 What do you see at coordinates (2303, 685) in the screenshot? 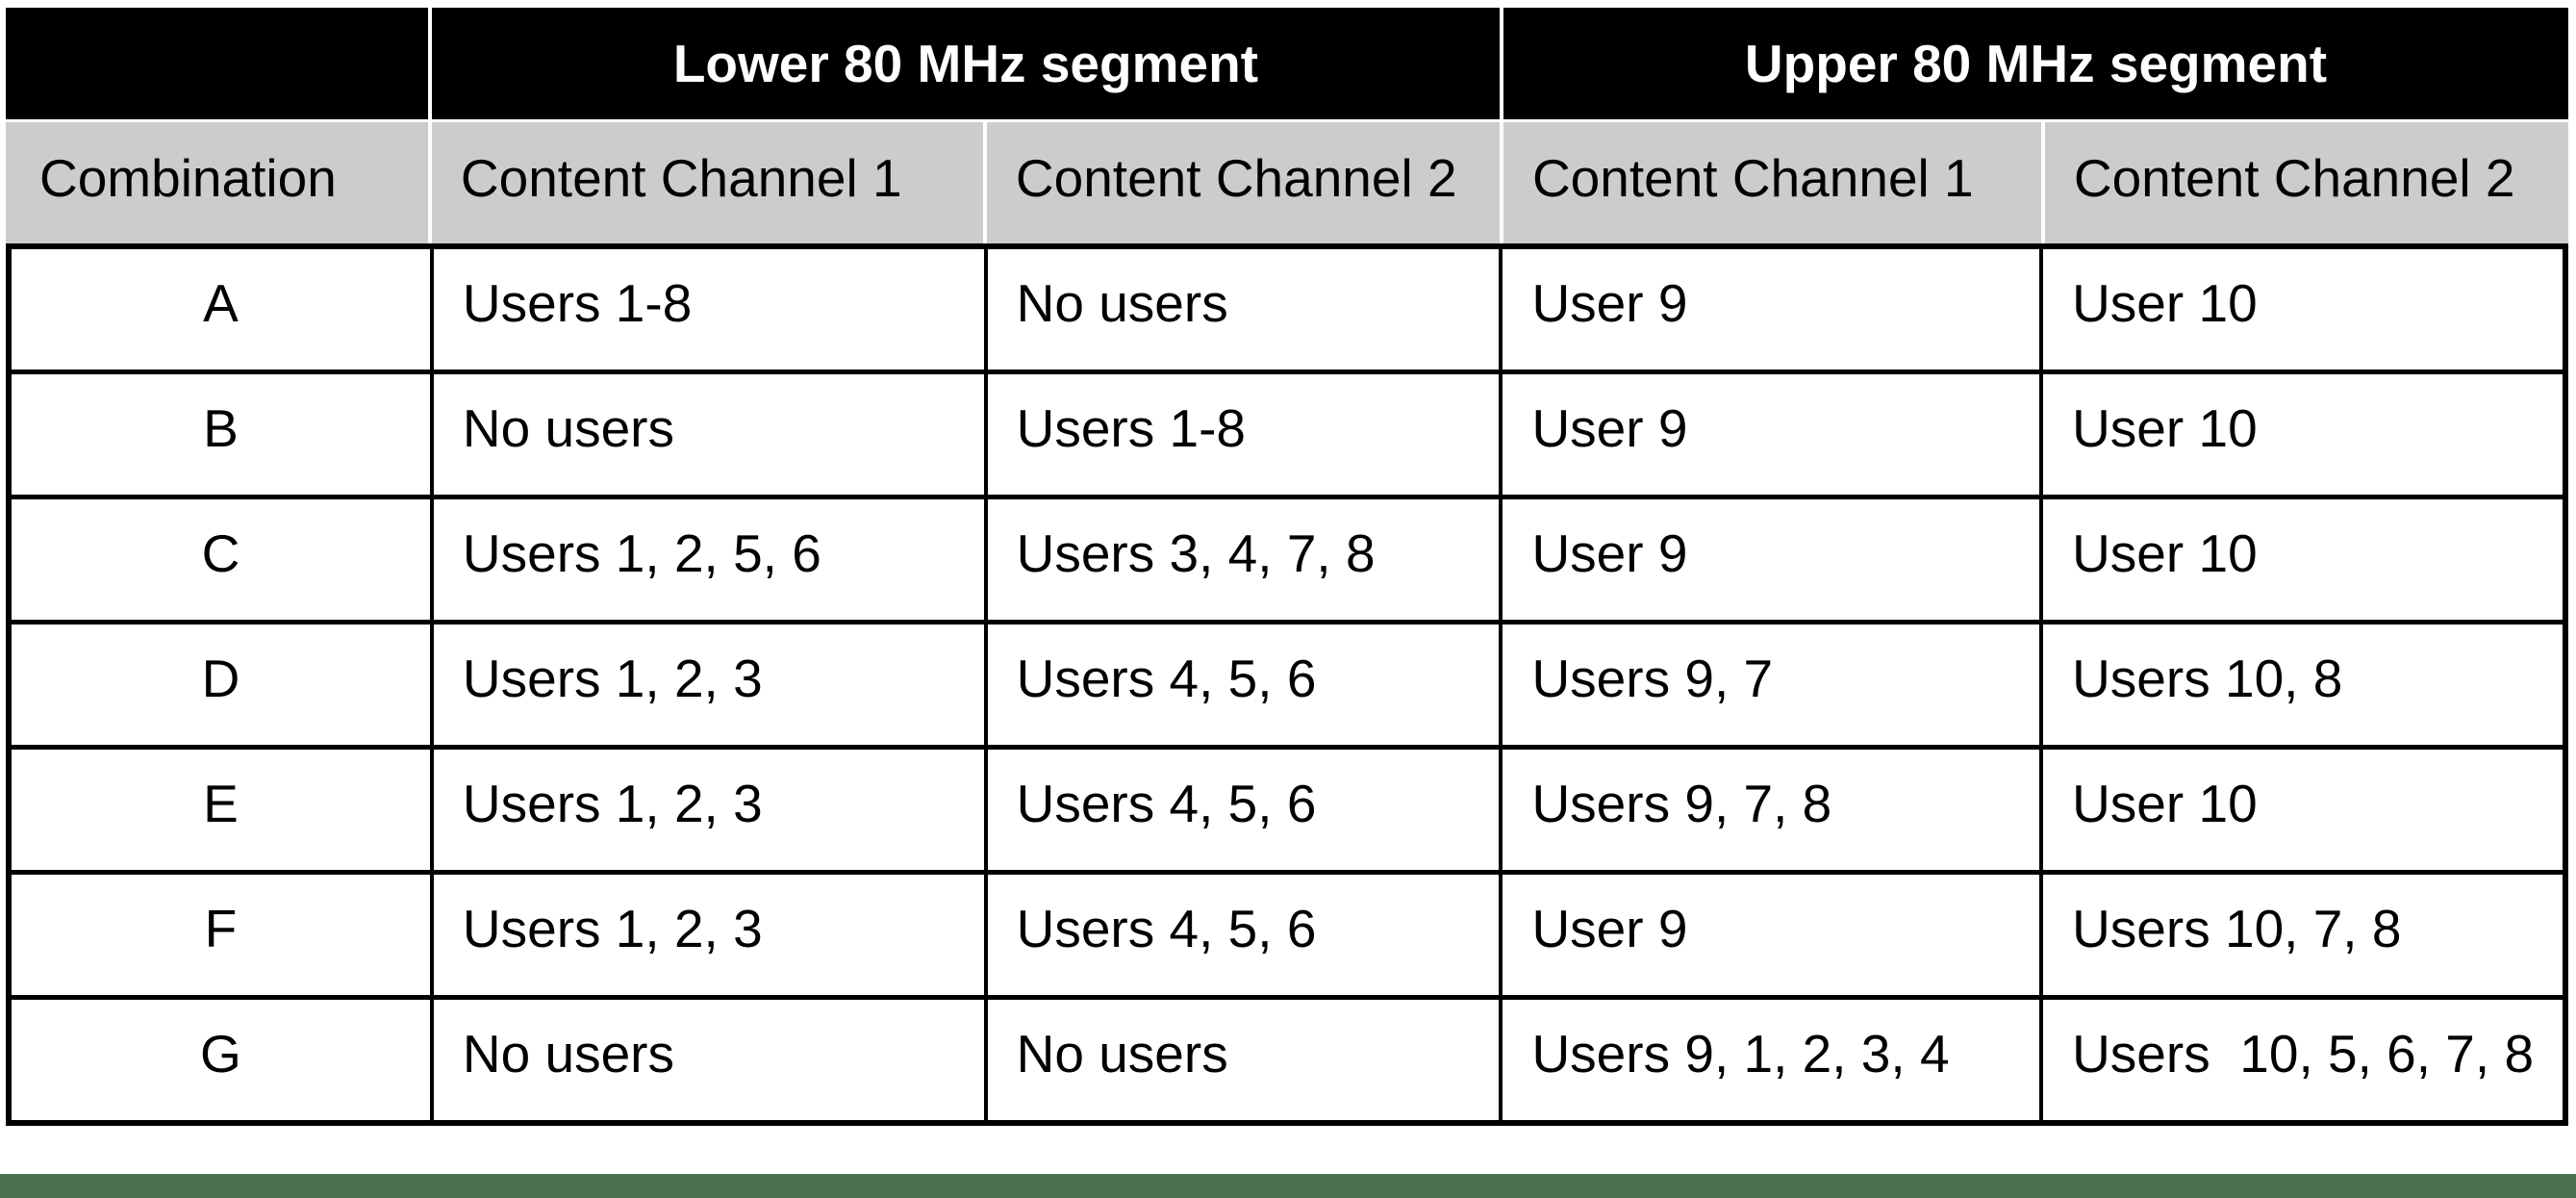
I see `table-cell: Users 10, 8` at bounding box center [2303, 685].